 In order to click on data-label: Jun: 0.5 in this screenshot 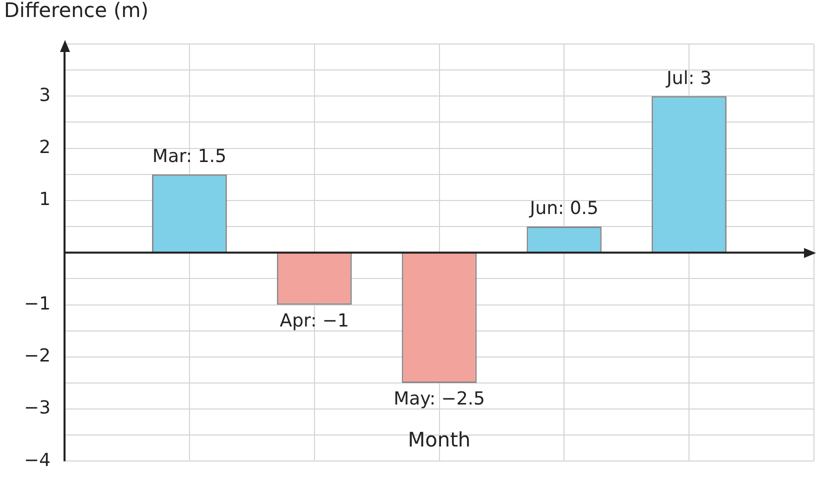, I will do `click(563, 209)`.